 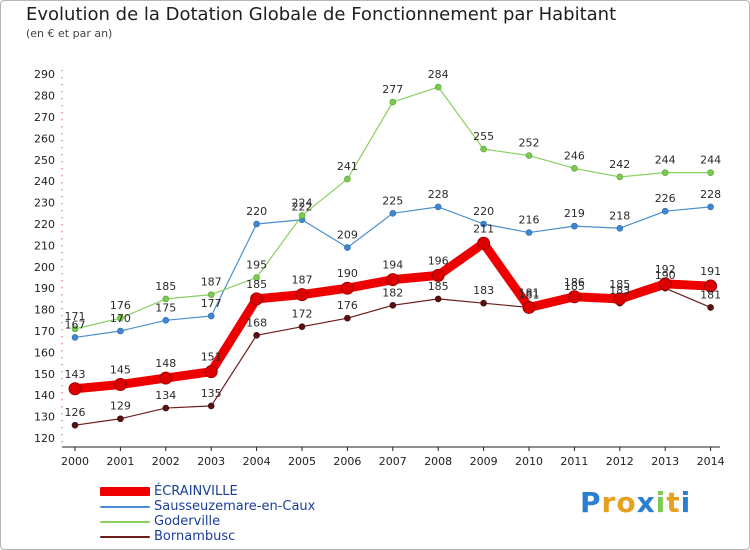 What do you see at coordinates (665, 198) in the screenshot?
I see `data-label-sausseuzemare-en-caux: 226` at bounding box center [665, 198].